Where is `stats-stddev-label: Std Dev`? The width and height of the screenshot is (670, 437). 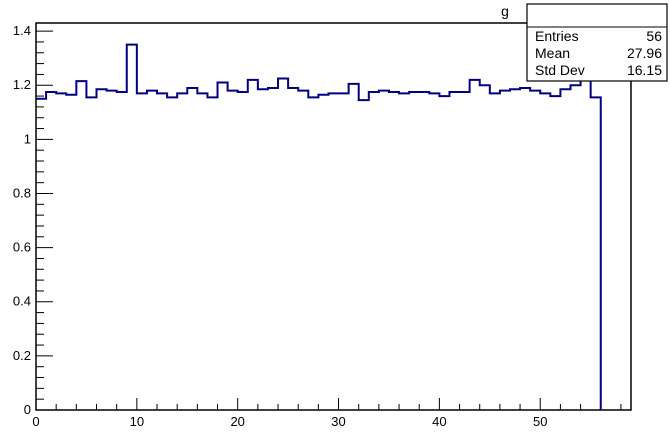
stats-stddev-label: Std Dev is located at coordinates (560, 70).